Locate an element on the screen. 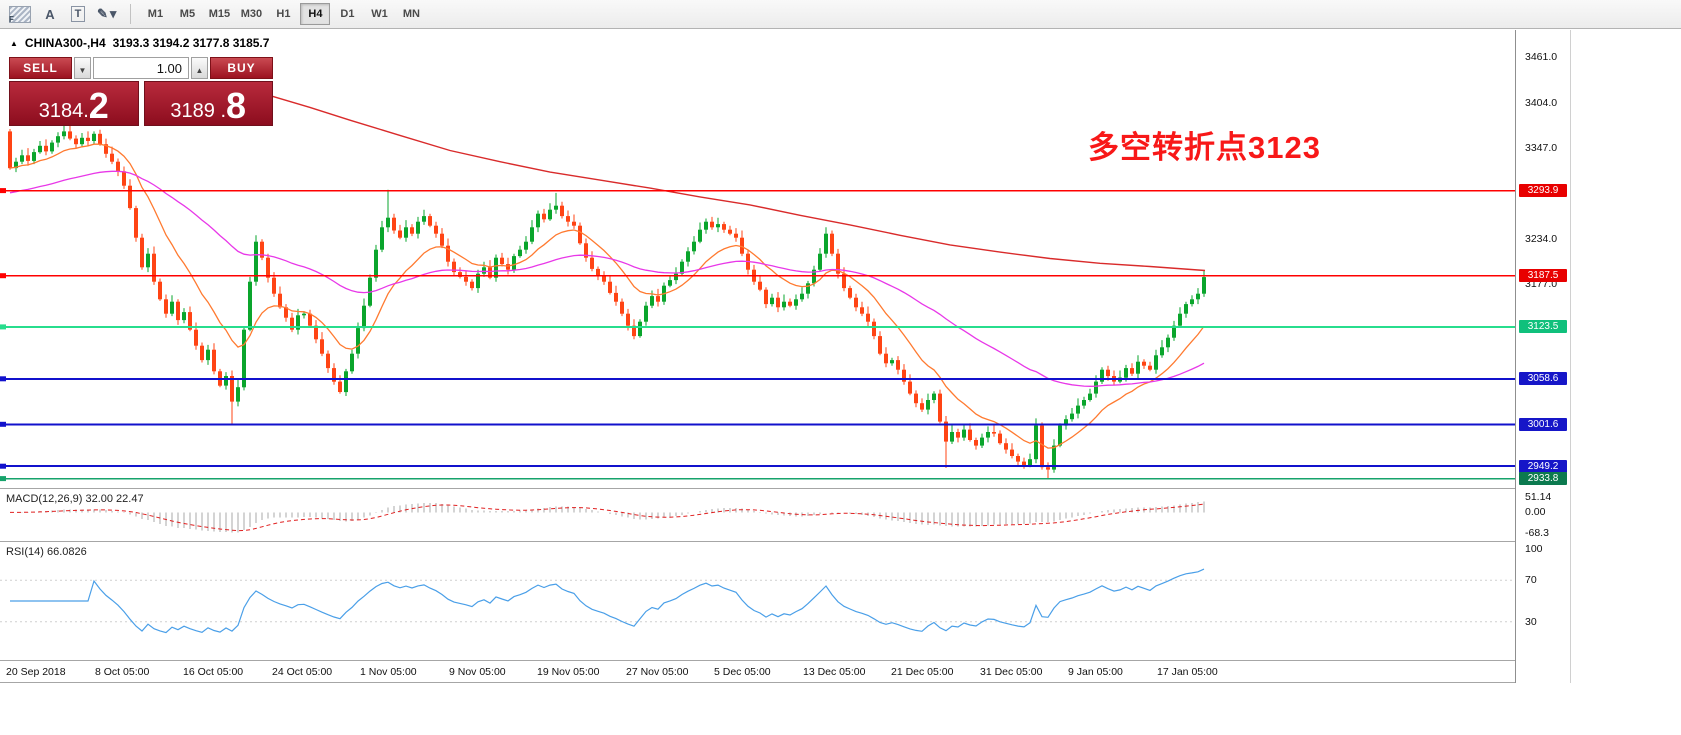  timeframe-W1: W1 is located at coordinates (379, 14).